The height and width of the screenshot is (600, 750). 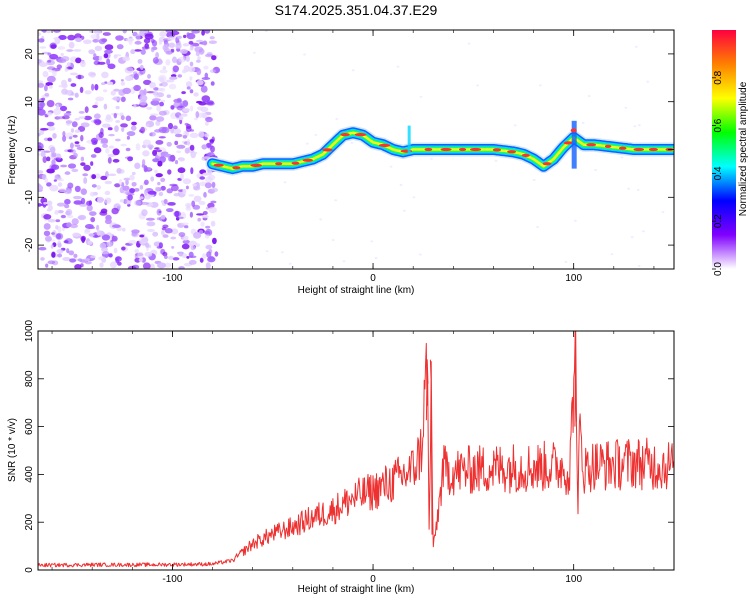 I want to click on spectrogram-x-tick-label: 0, so click(x=373, y=278).